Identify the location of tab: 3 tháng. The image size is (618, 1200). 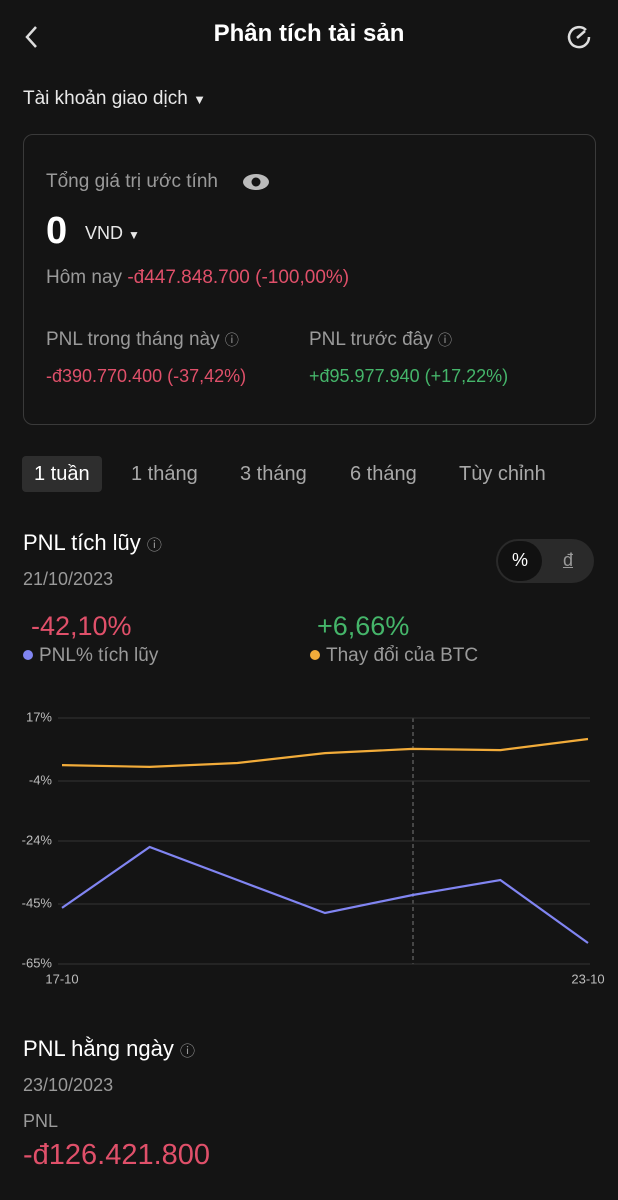
(273, 474).